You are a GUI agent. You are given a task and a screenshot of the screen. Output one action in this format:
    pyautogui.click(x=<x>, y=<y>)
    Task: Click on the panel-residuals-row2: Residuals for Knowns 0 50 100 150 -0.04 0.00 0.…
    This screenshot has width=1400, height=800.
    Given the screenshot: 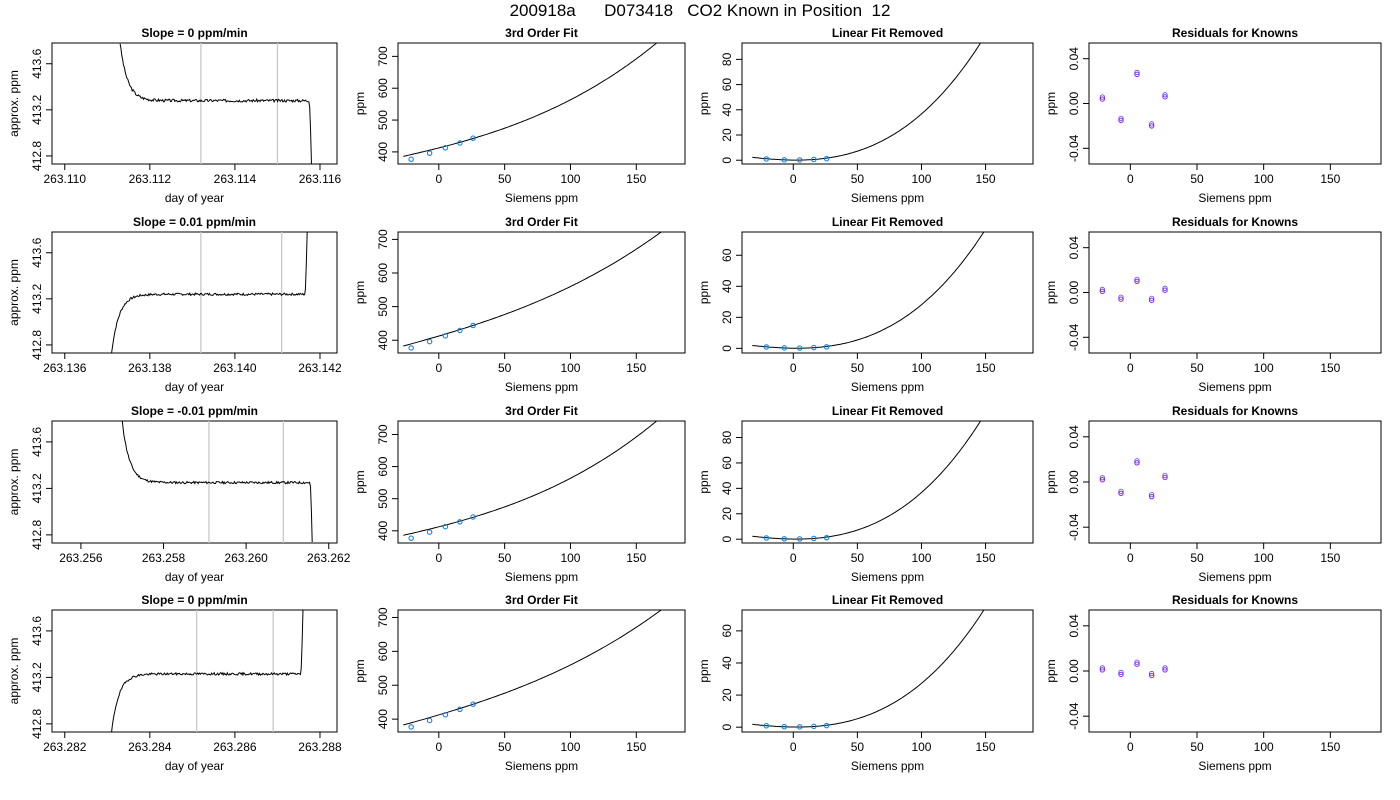 What is the action you would take?
    pyautogui.click(x=1213, y=304)
    